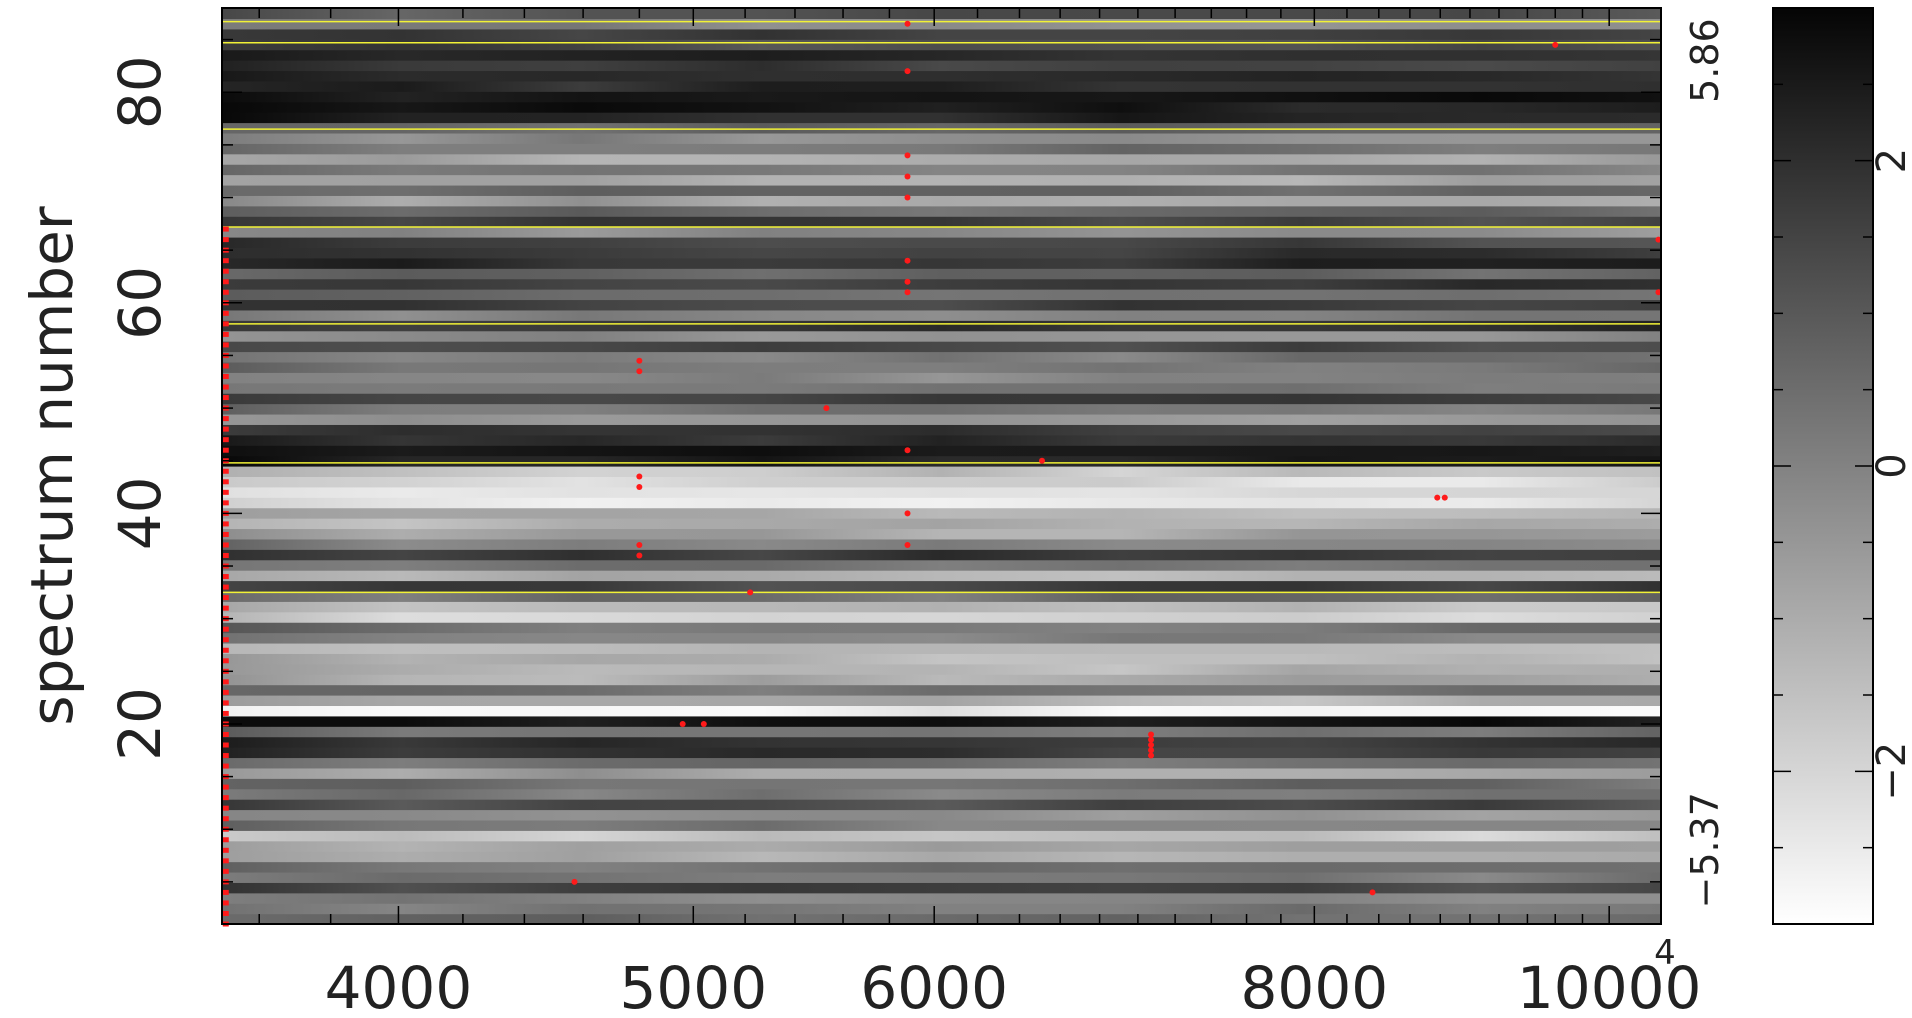  Describe the element at coordinates (1890, 160) in the screenshot. I see `colorbar-tick-label: 2` at that location.